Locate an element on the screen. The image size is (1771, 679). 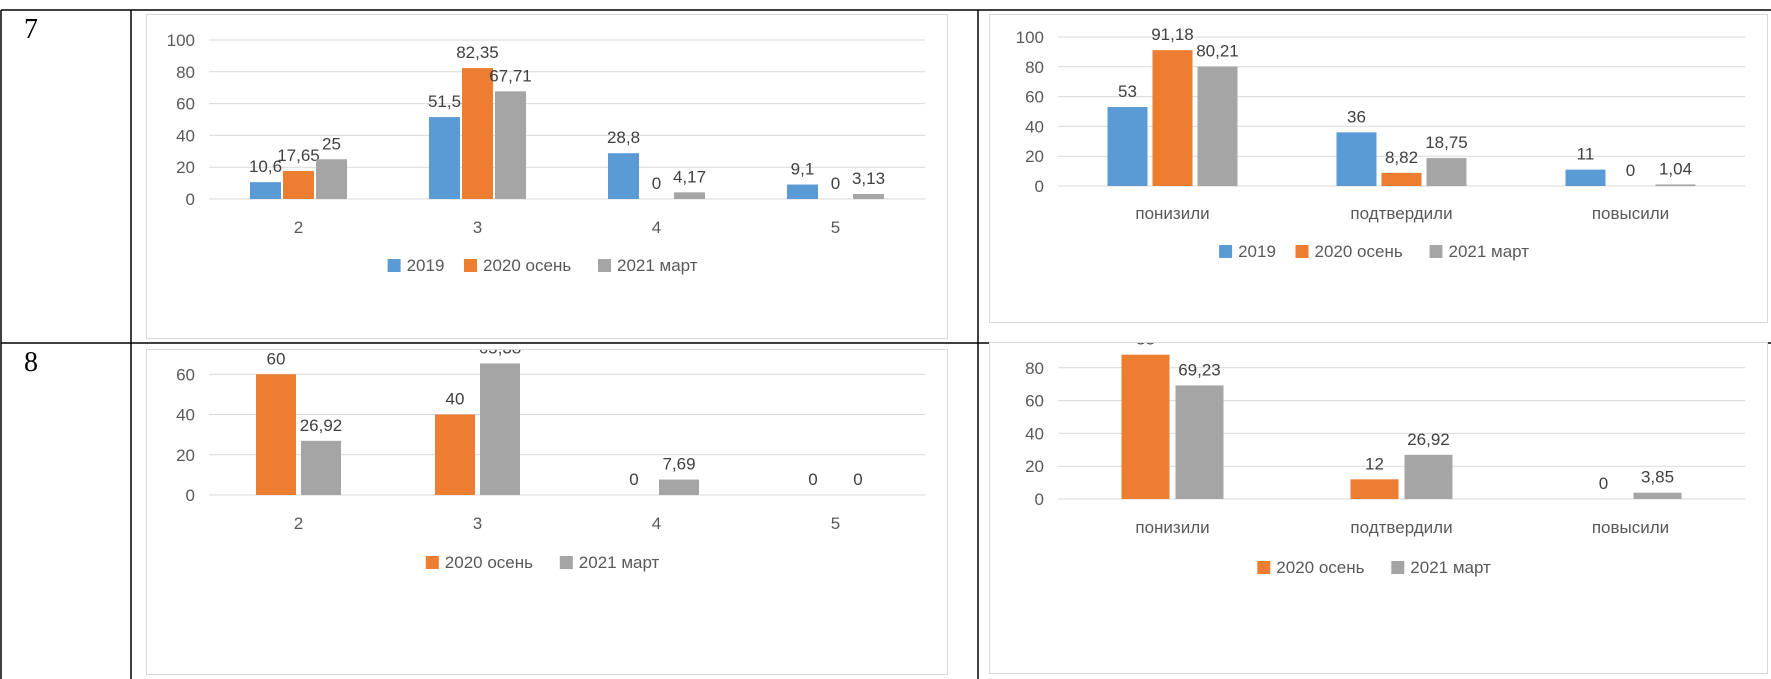
category-label: повысили is located at coordinates (1630, 527).